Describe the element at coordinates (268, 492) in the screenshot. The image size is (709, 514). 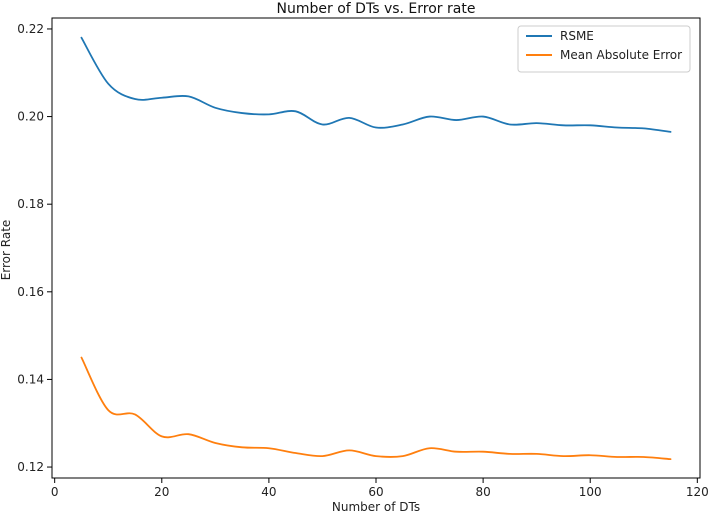
I see `x-tick-label: 40` at that location.